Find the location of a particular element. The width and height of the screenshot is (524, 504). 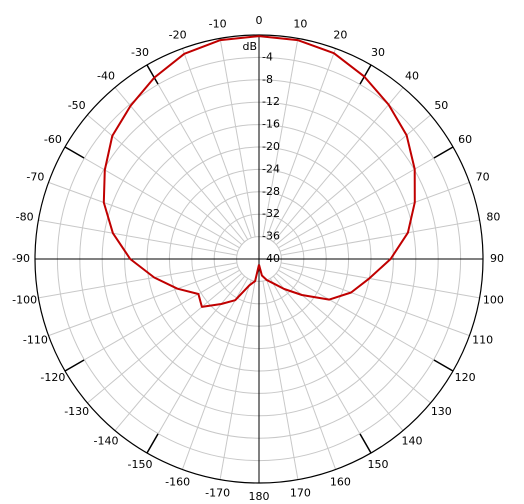

theta-tick-label: -20 is located at coordinates (178, 34).